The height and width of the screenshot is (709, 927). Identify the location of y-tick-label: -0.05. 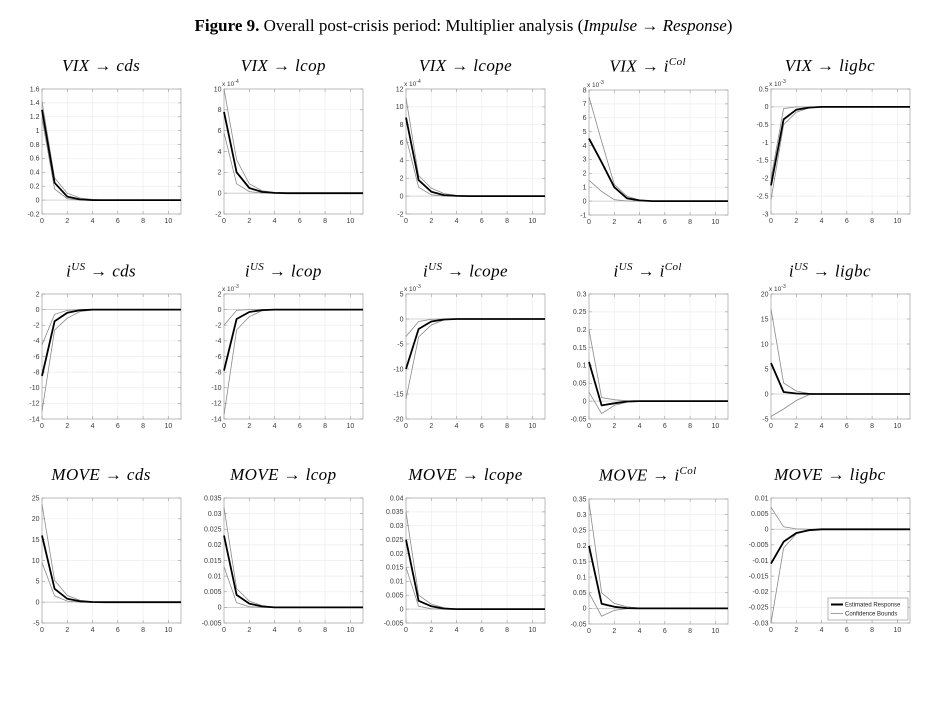
(578, 624).